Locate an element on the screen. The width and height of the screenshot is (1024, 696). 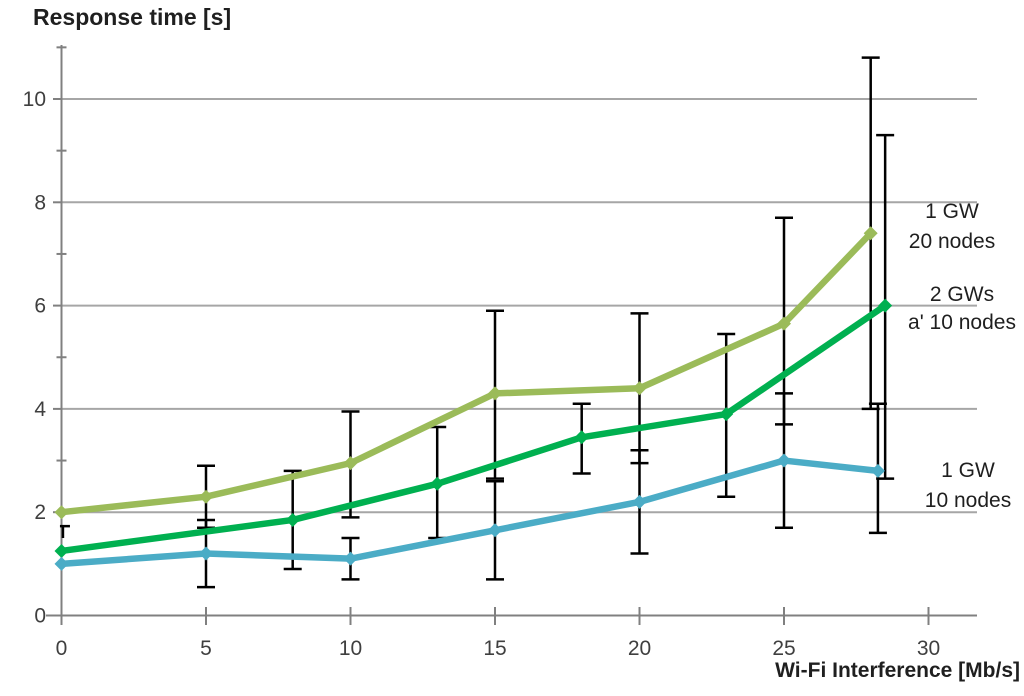
x-tick-label-10: 10 is located at coordinates (350, 648).